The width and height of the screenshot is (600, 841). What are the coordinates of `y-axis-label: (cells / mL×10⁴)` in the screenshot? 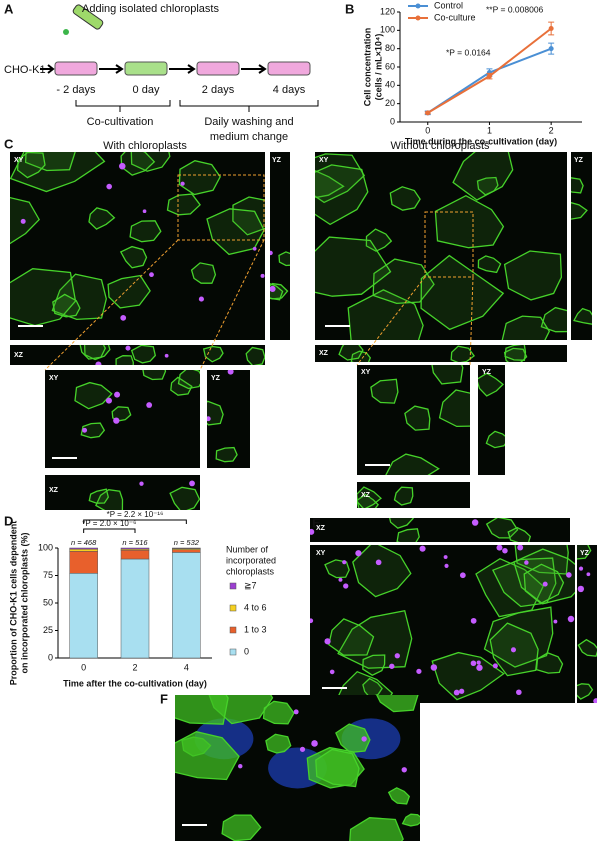 It's located at (378, 67).